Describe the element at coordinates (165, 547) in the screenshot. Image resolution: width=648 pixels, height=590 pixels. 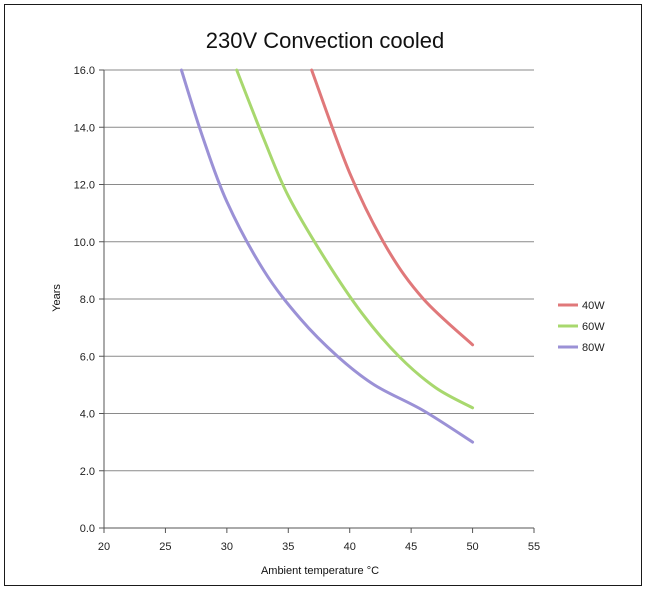
I see `x-tick-label: 25` at that location.